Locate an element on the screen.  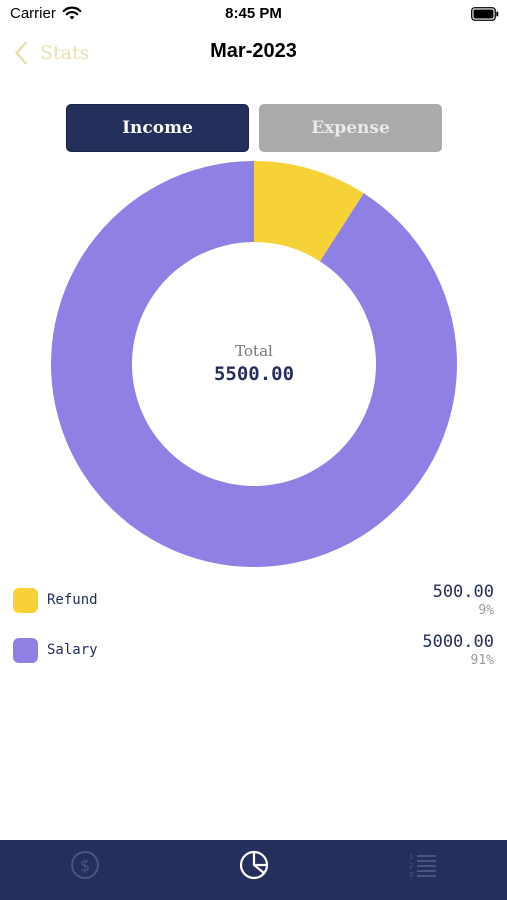
legend-amount: 500.00 is located at coordinates (463, 592).